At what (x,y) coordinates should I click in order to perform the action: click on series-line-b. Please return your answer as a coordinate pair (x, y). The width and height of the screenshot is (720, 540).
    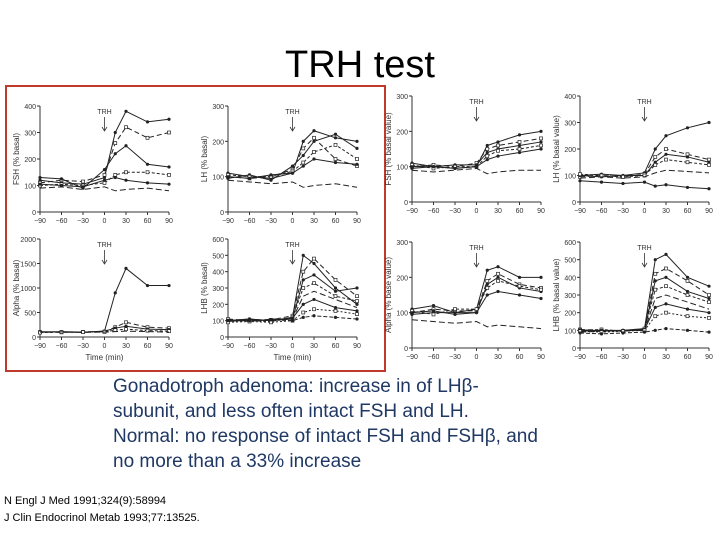
    Looking at the image, I should click on (476, 152).